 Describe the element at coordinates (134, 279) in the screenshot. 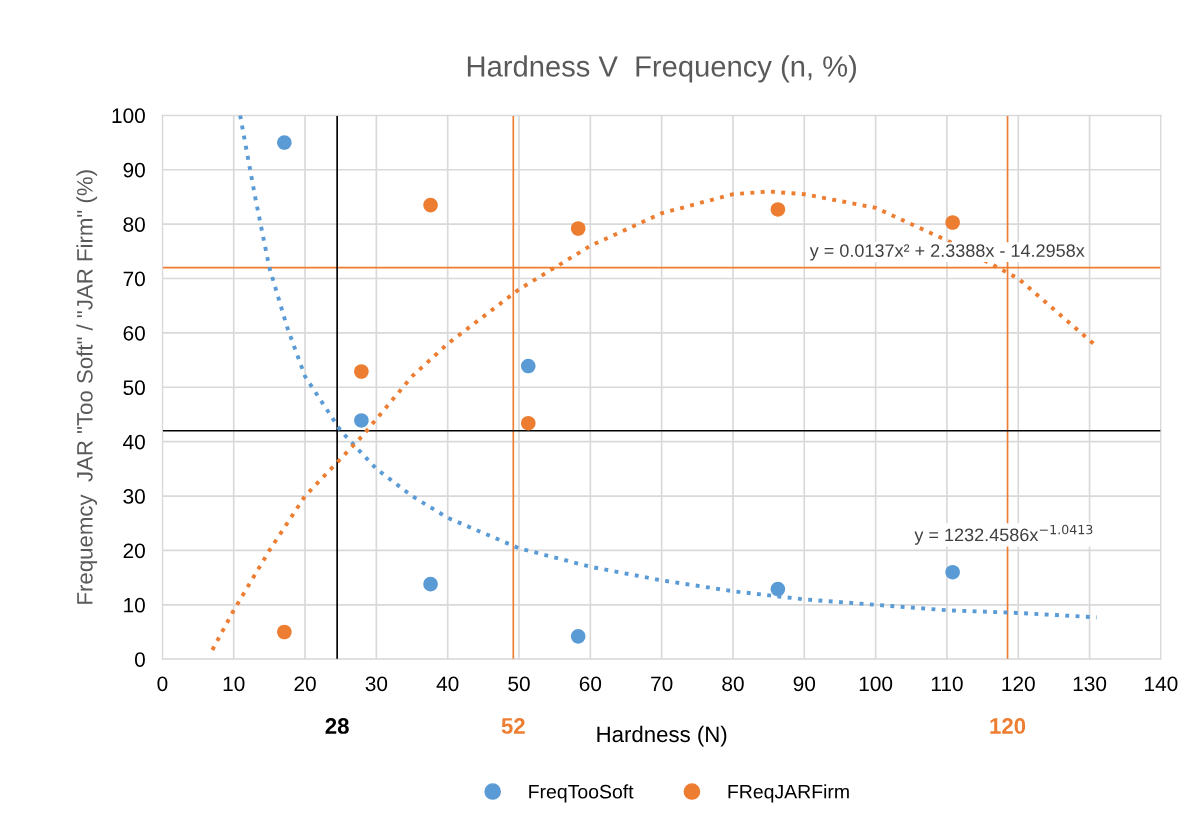

I see `y-tick-label: 70` at that location.